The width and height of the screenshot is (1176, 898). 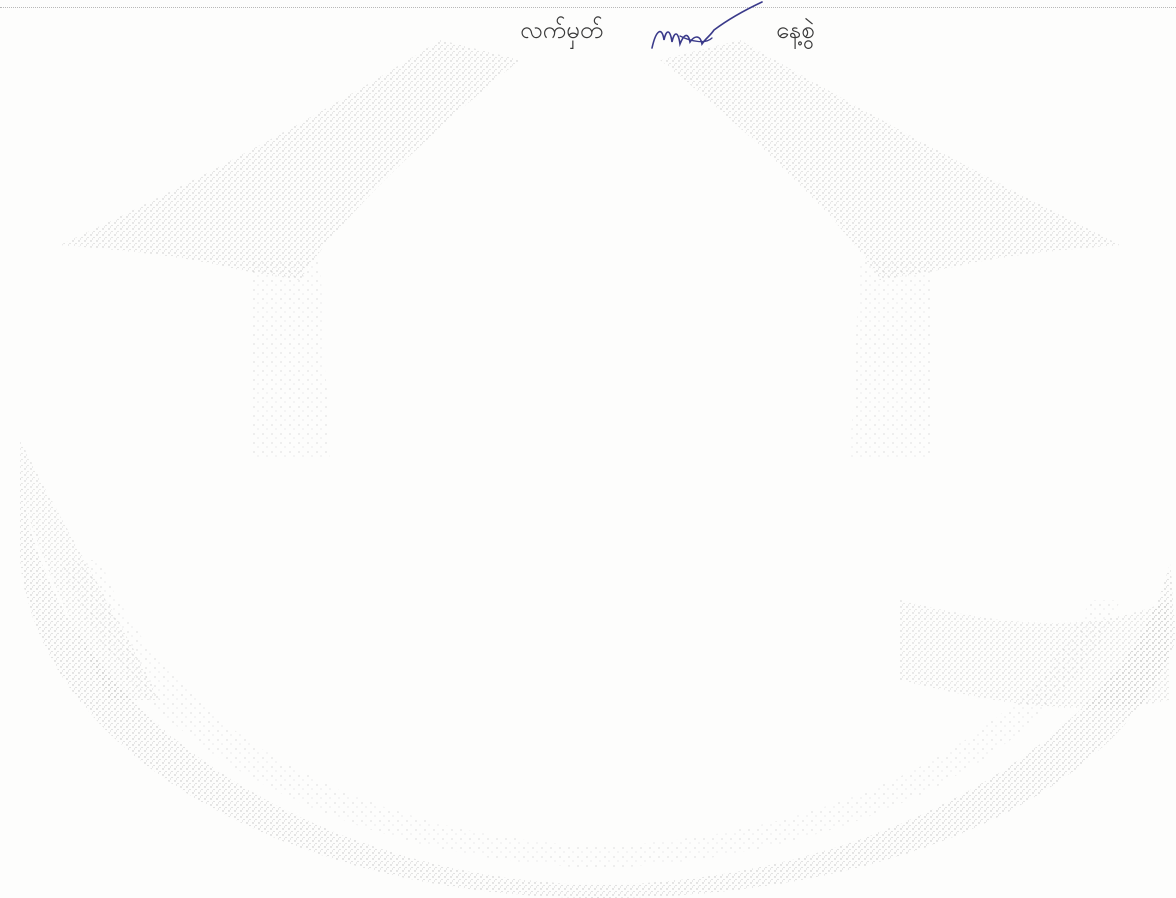 What do you see at coordinates (795, 30) in the screenshot?
I see `date-label: နေ့စွဲ` at bounding box center [795, 30].